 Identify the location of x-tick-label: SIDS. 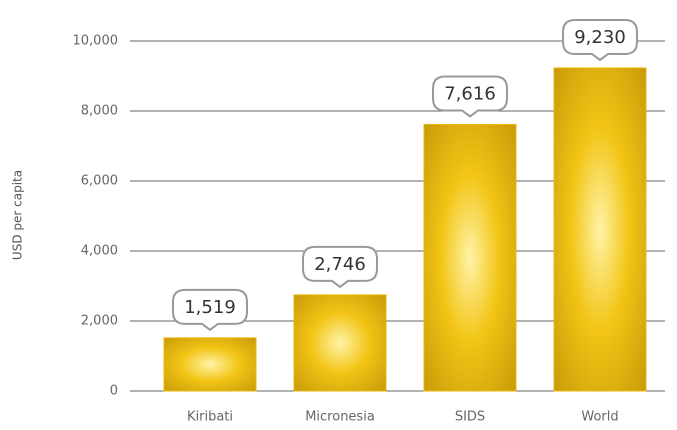
(470, 417).